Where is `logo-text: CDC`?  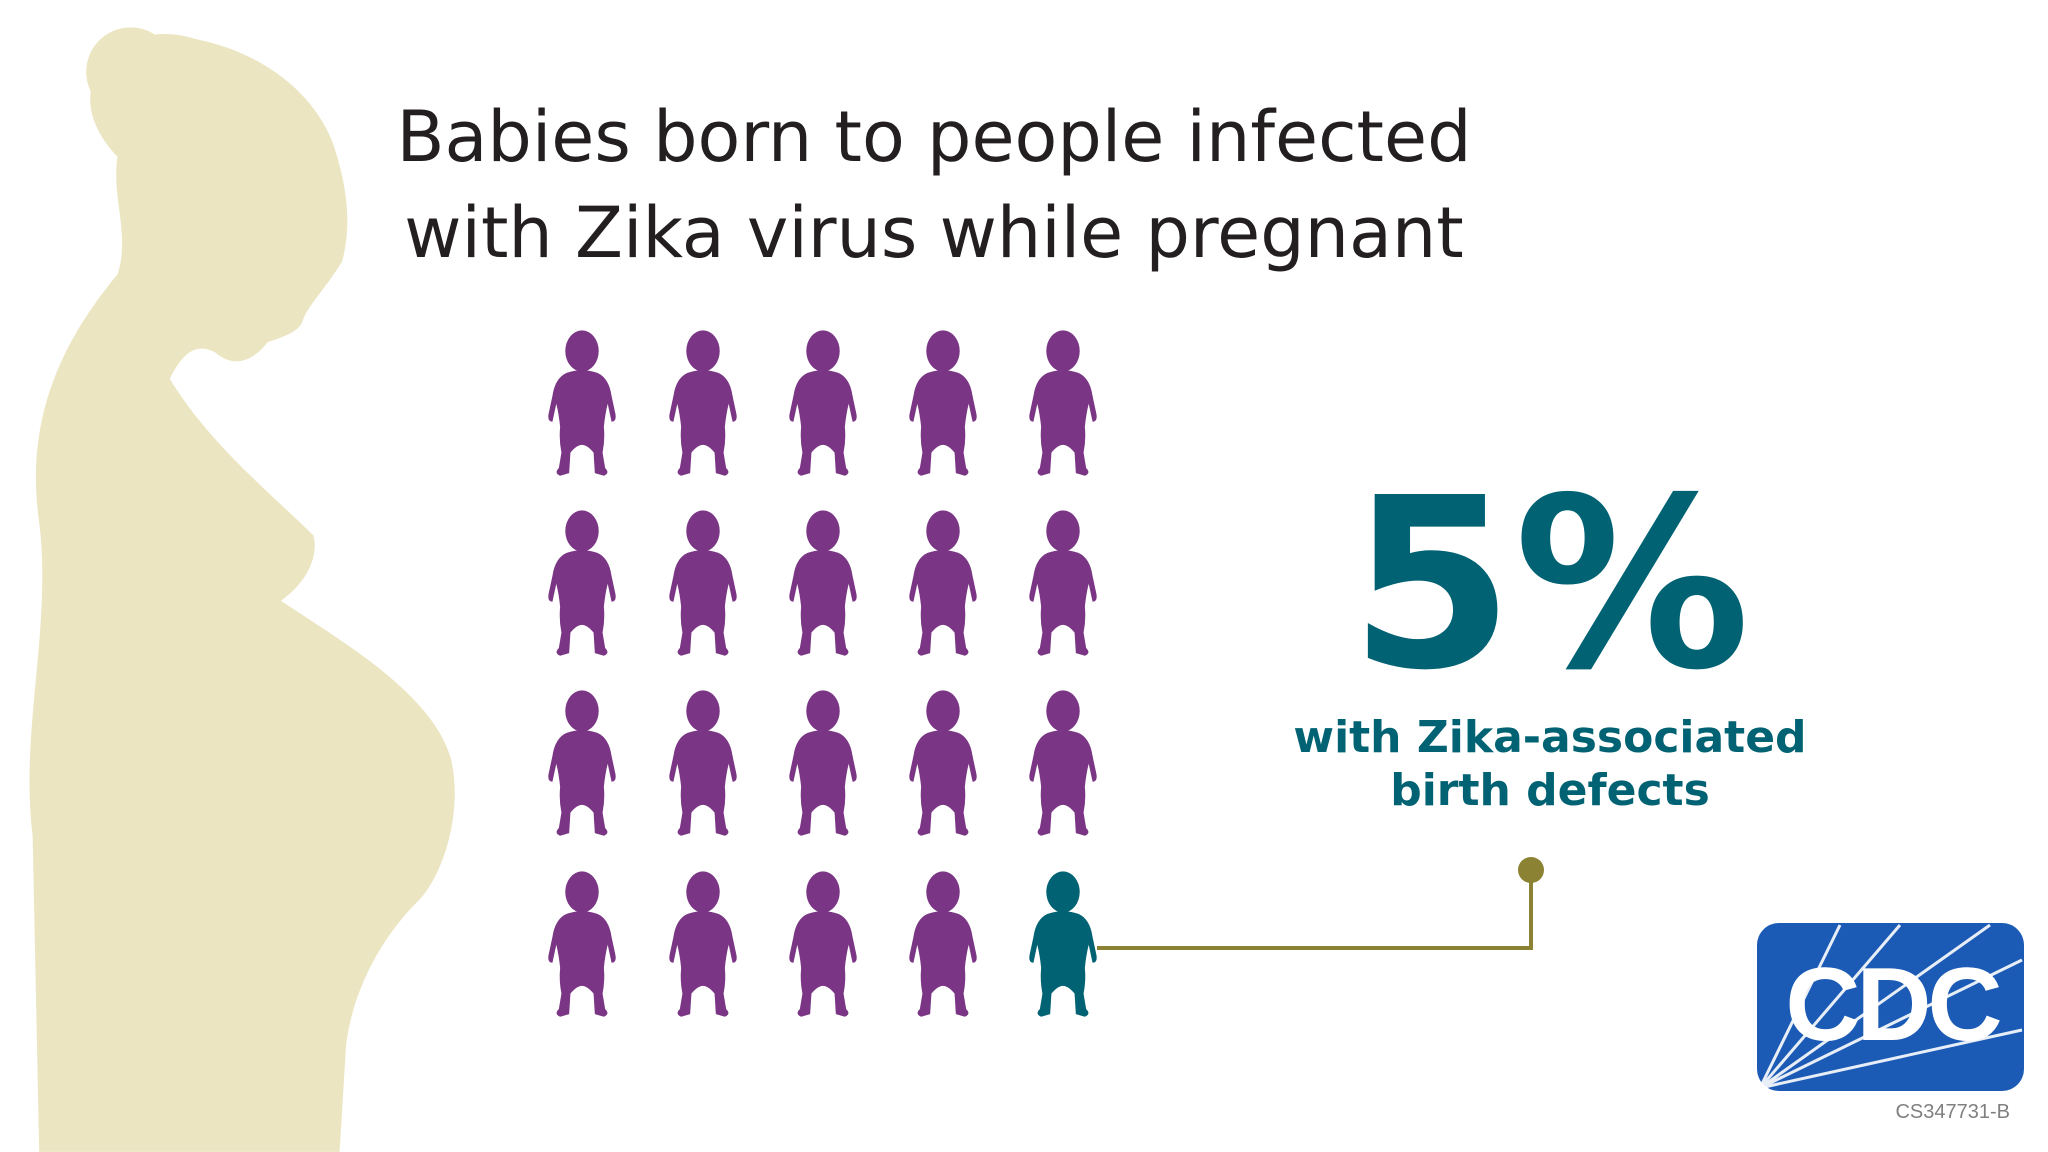 logo-text: CDC is located at coordinates (1892, 1005).